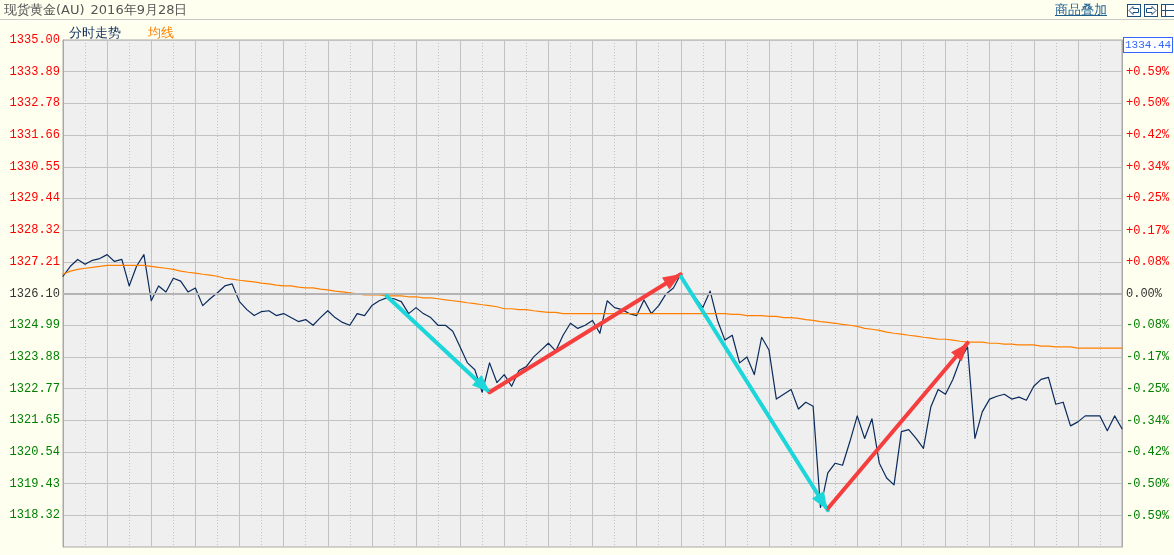  What do you see at coordinates (34, 230) in the screenshot?
I see `y-tick-label: 1328.32` at bounding box center [34, 230].